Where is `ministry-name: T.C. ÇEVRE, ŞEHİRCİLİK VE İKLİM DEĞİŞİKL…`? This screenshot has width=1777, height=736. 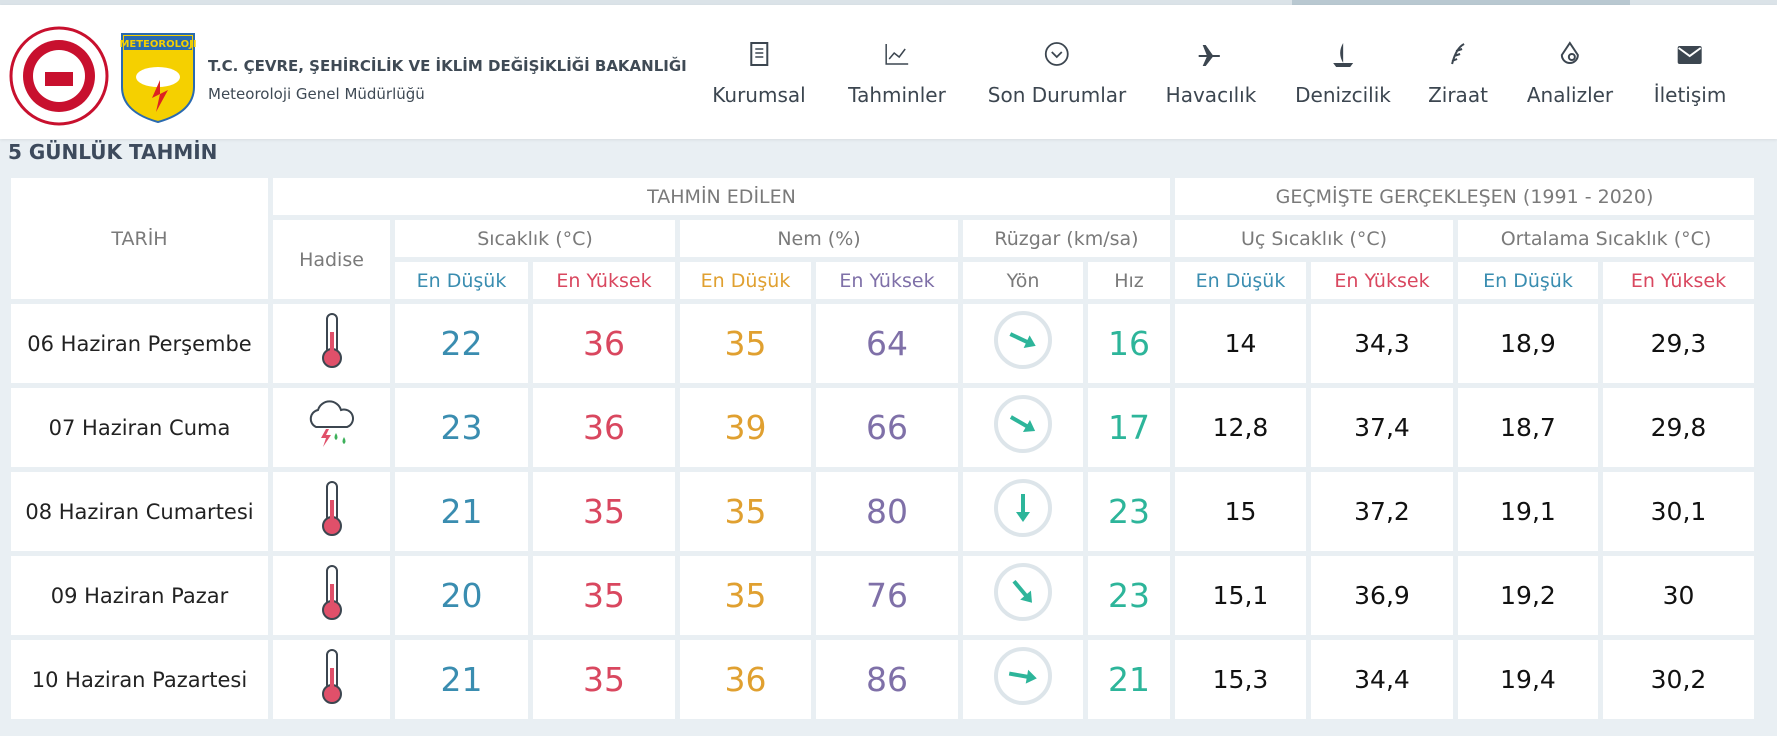
ministry-name: T.C. ÇEVRE, ŞEHİRCİLİK VE İKLİM DEĞİŞİKL… is located at coordinates (447, 66).